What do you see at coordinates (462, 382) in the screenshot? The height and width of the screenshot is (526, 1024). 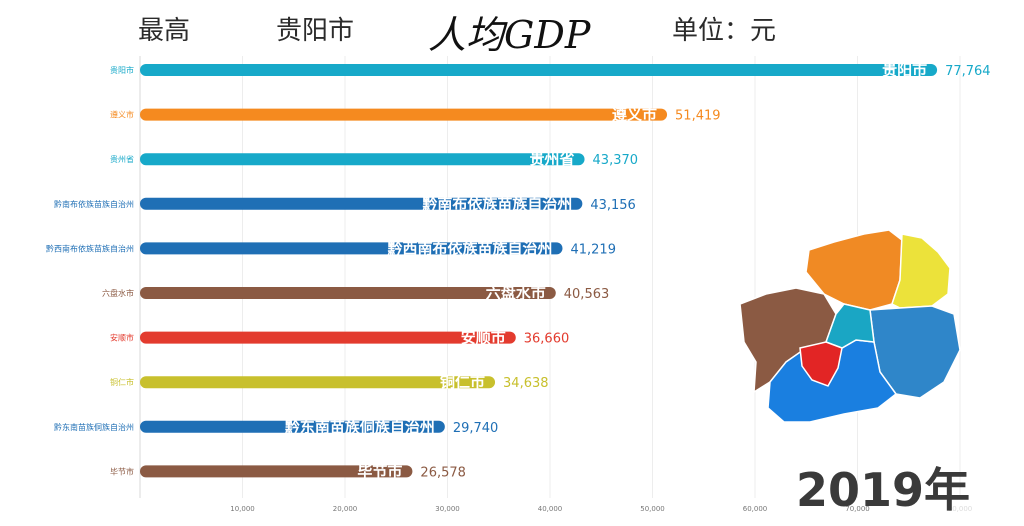 I see `bar-name-label: 铜仁市` at bounding box center [462, 382].